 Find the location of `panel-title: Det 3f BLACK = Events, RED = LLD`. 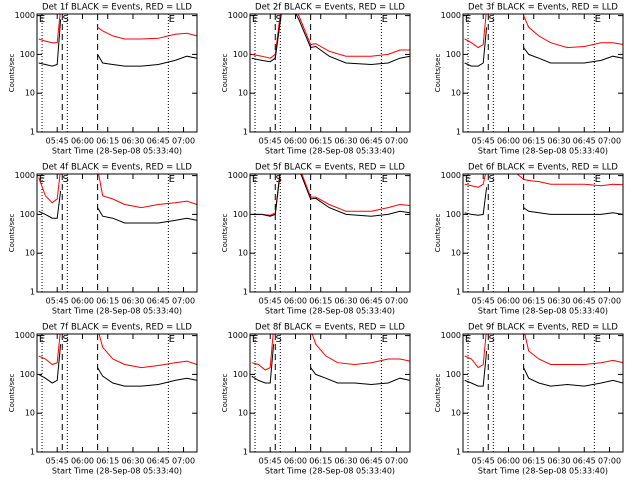

panel-title: Det 3f BLACK = Events, RED = LLD is located at coordinates (543, 8).